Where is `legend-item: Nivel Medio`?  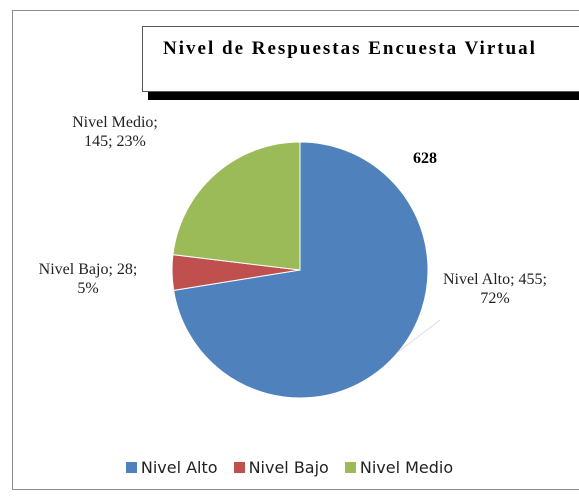 legend-item: Nivel Medio is located at coordinates (399, 467).